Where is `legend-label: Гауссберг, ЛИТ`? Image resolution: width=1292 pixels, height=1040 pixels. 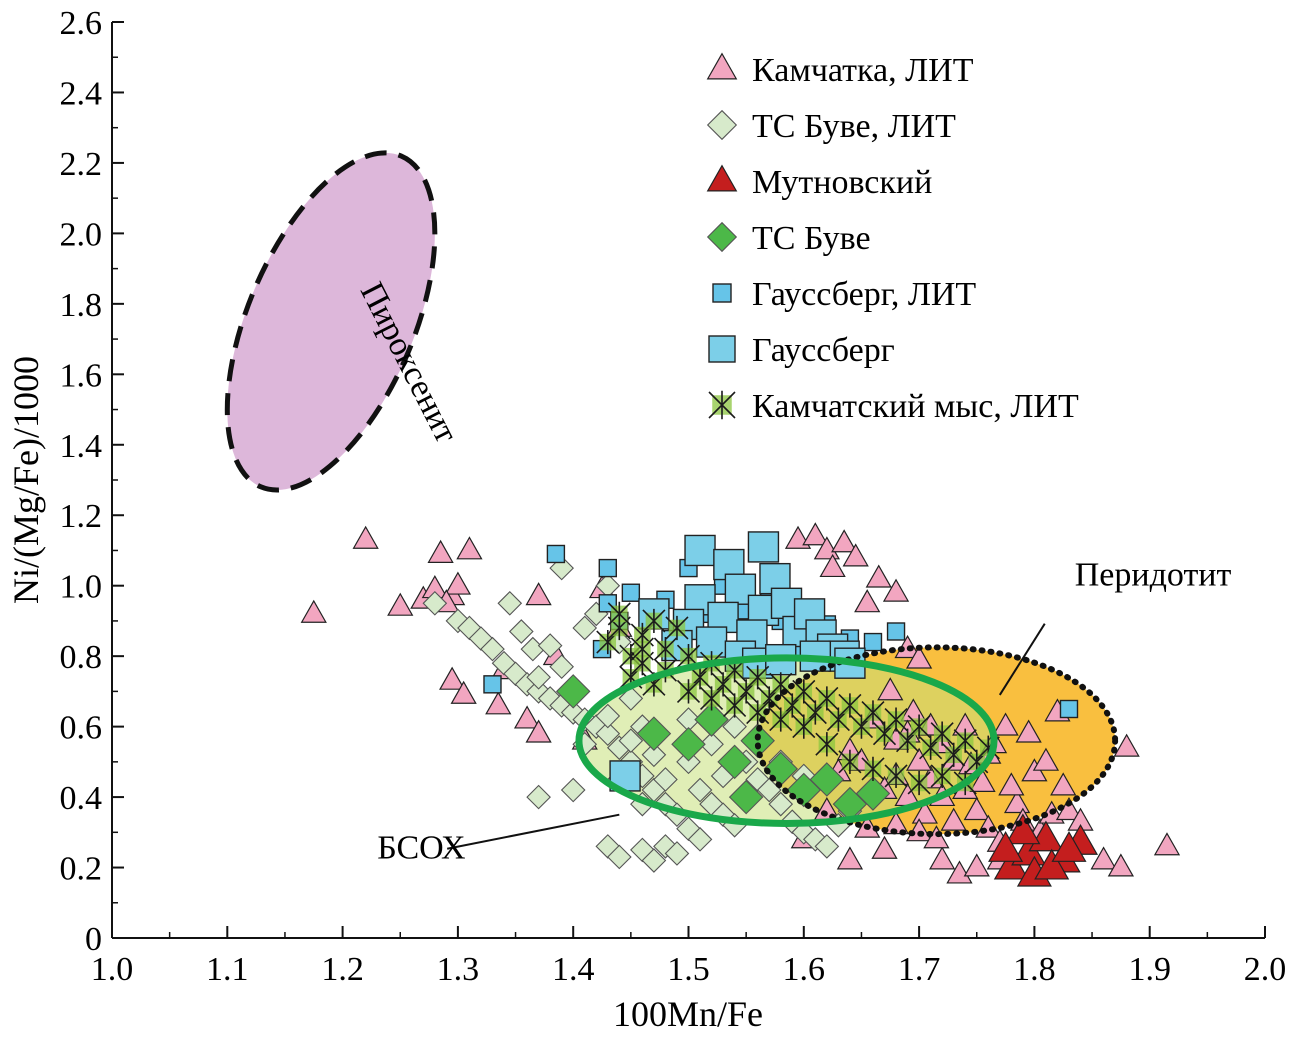
legend-label: Гауссберг, ЛИТ is located at coordinates (864, 294).